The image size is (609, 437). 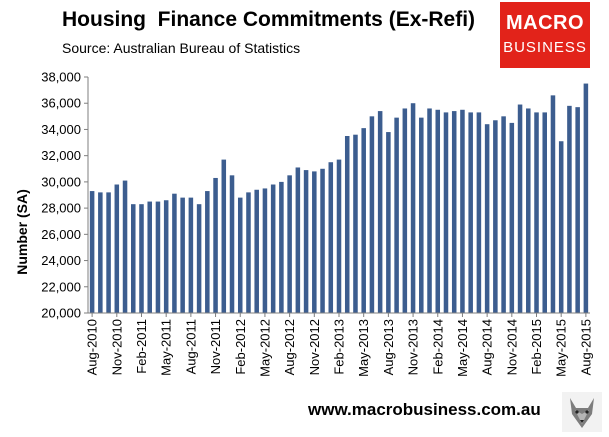 I want to click on bar-May-2015, so click(x=561, y=227).